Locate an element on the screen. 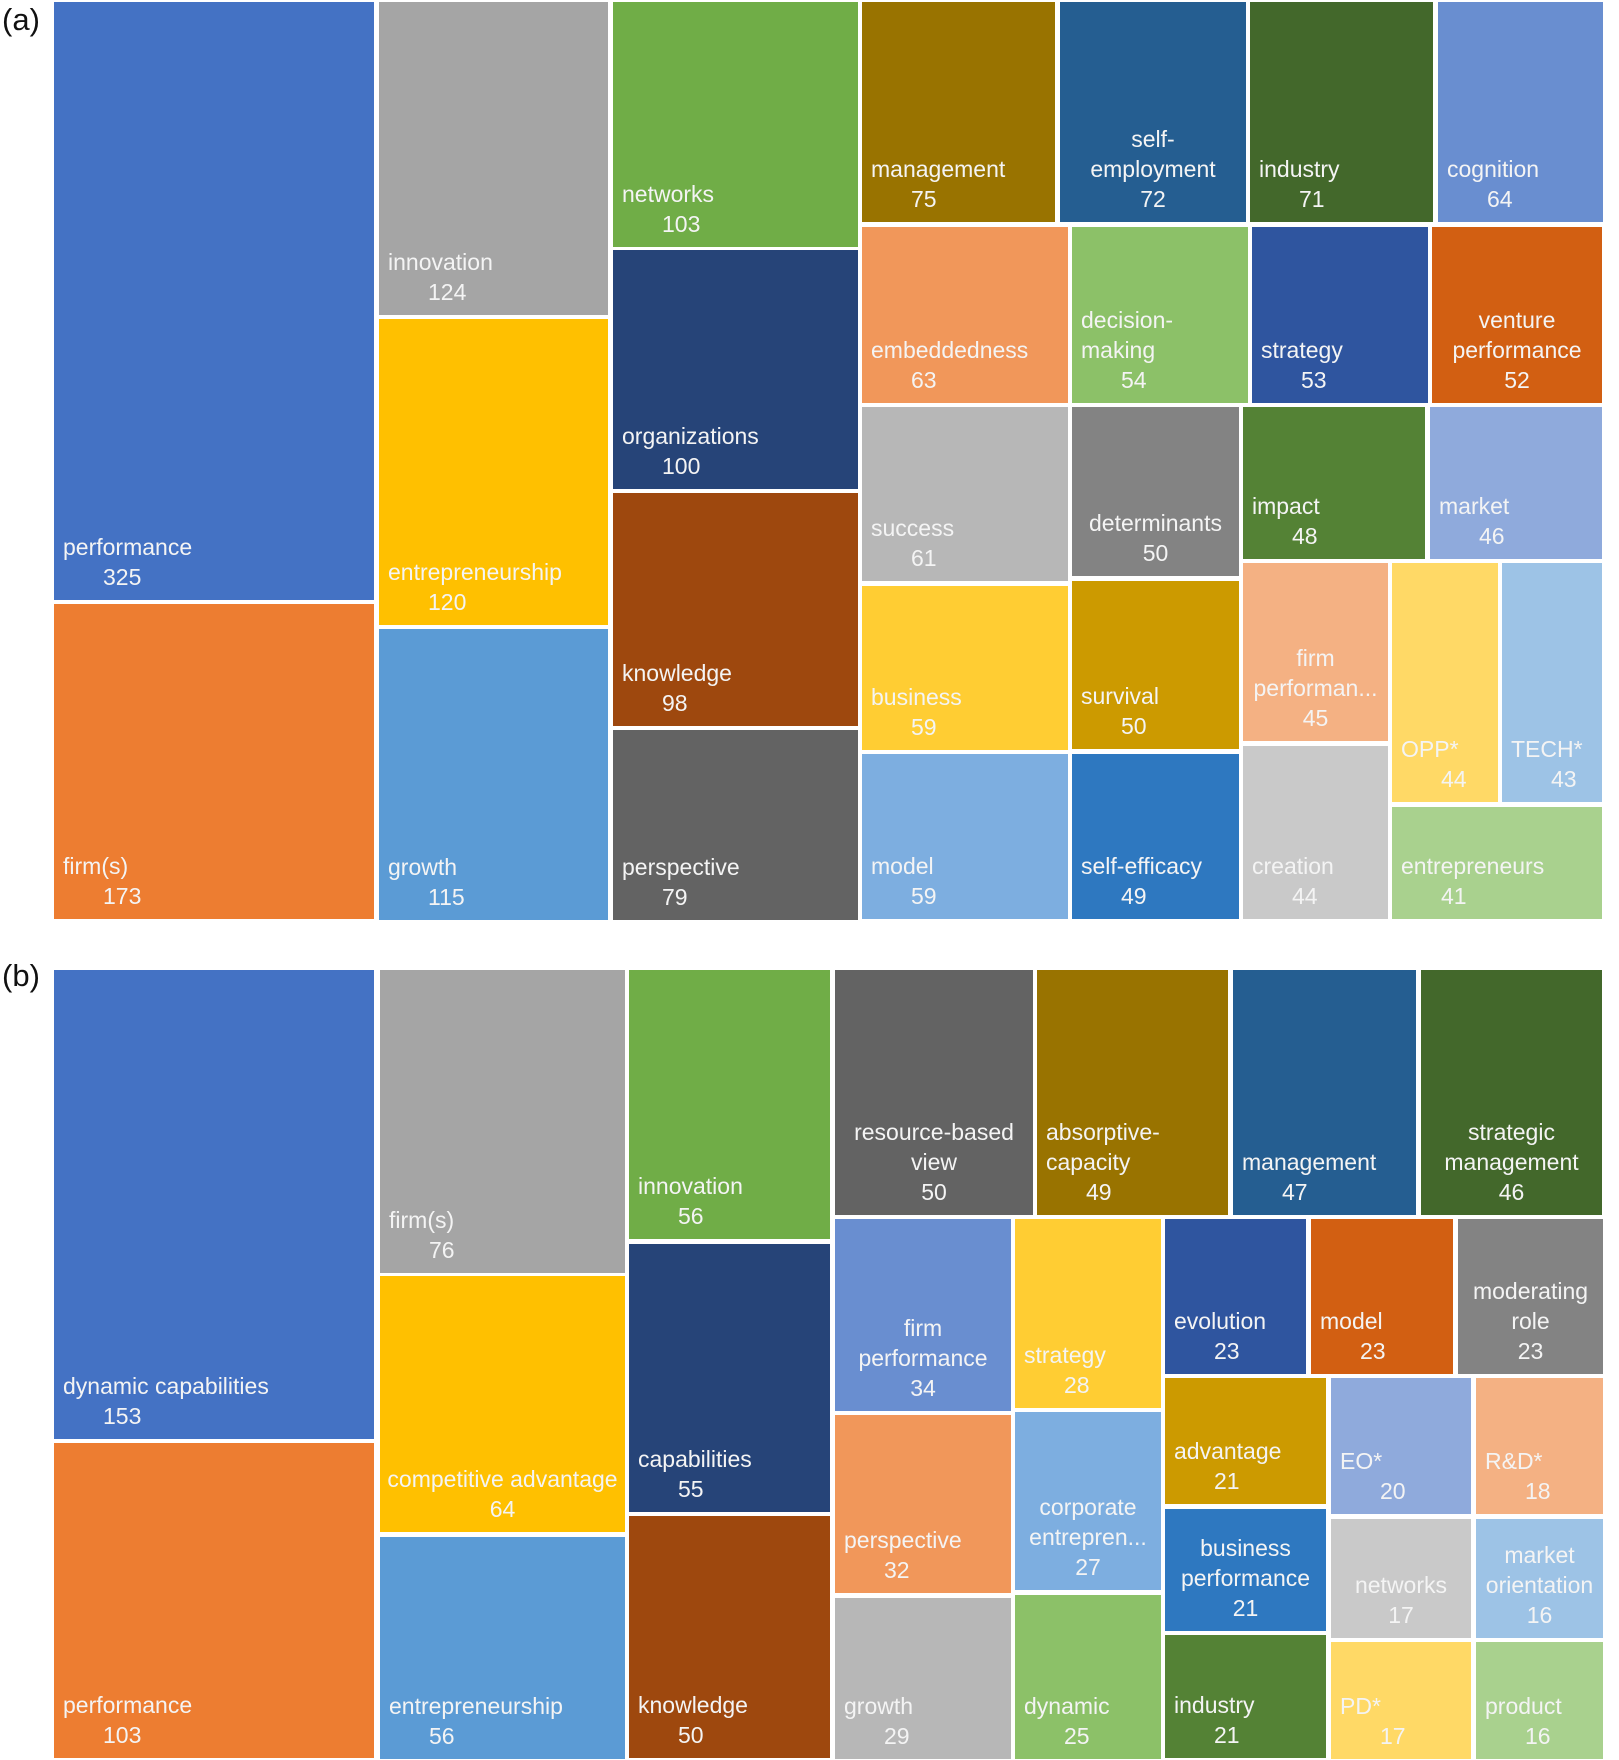  treemap-tile: business performance 21 is located at coordinates (1245, 1570).